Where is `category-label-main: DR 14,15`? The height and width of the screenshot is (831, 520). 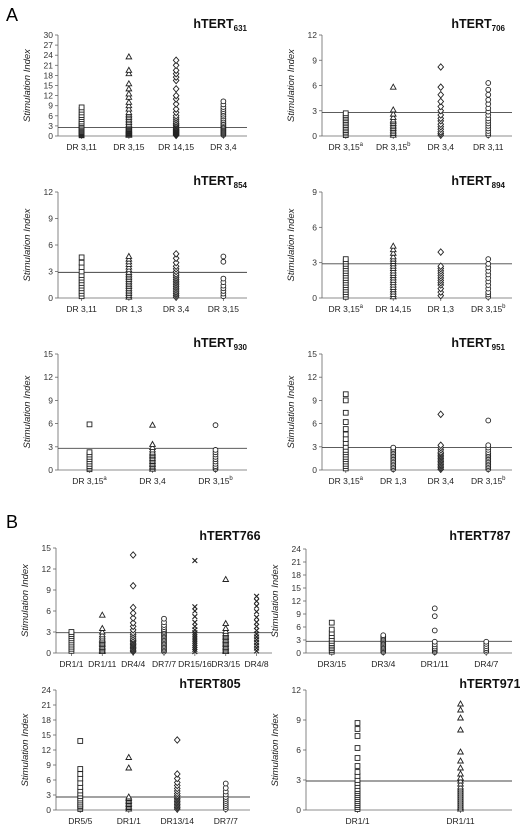 category-label-main: DR 14,15 is located at coordinates (176, 147).